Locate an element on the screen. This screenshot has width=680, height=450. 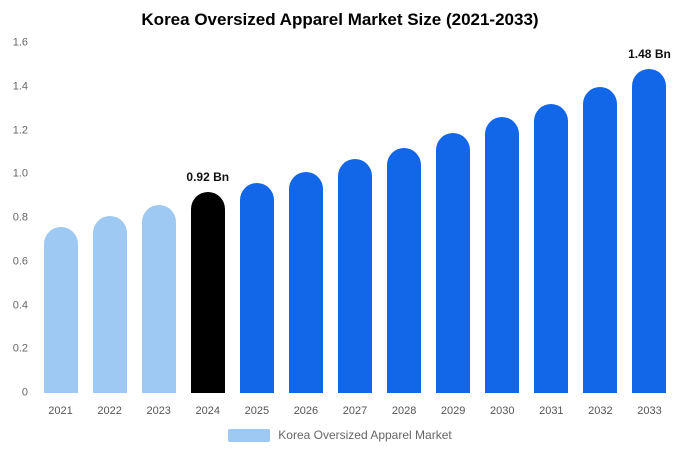
y-tick-label: 1.0 is located at coordinates (20, 173).